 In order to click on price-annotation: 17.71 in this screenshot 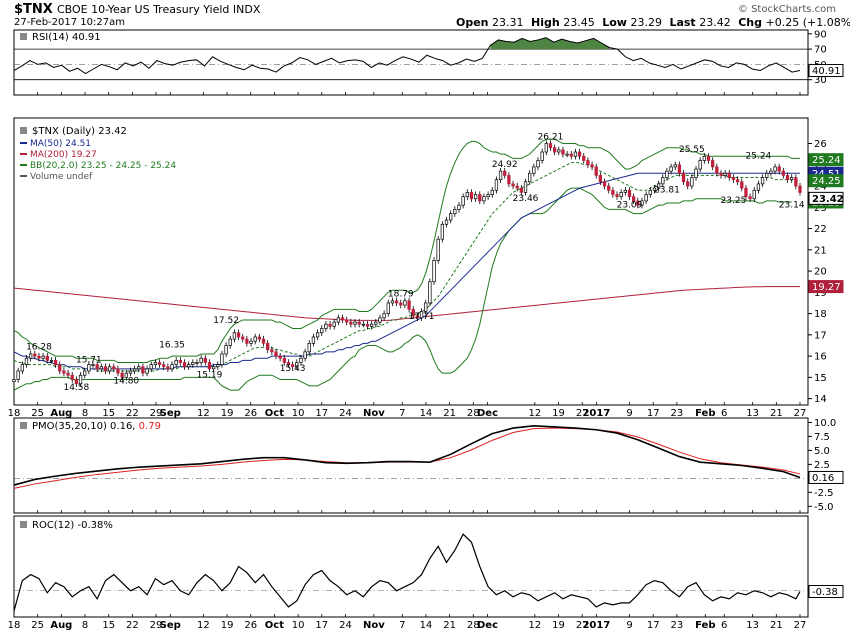, I will do `click(422, 317)`.